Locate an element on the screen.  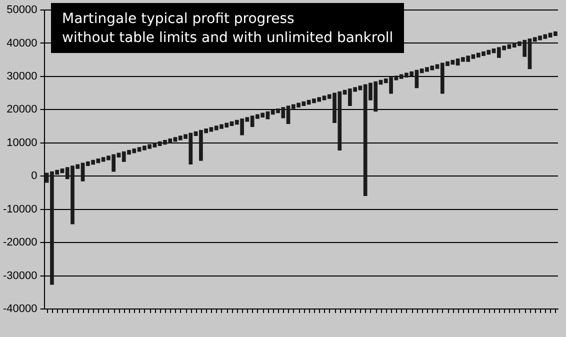
y-tick-label: -10000 is located at coordinates (20, 209).